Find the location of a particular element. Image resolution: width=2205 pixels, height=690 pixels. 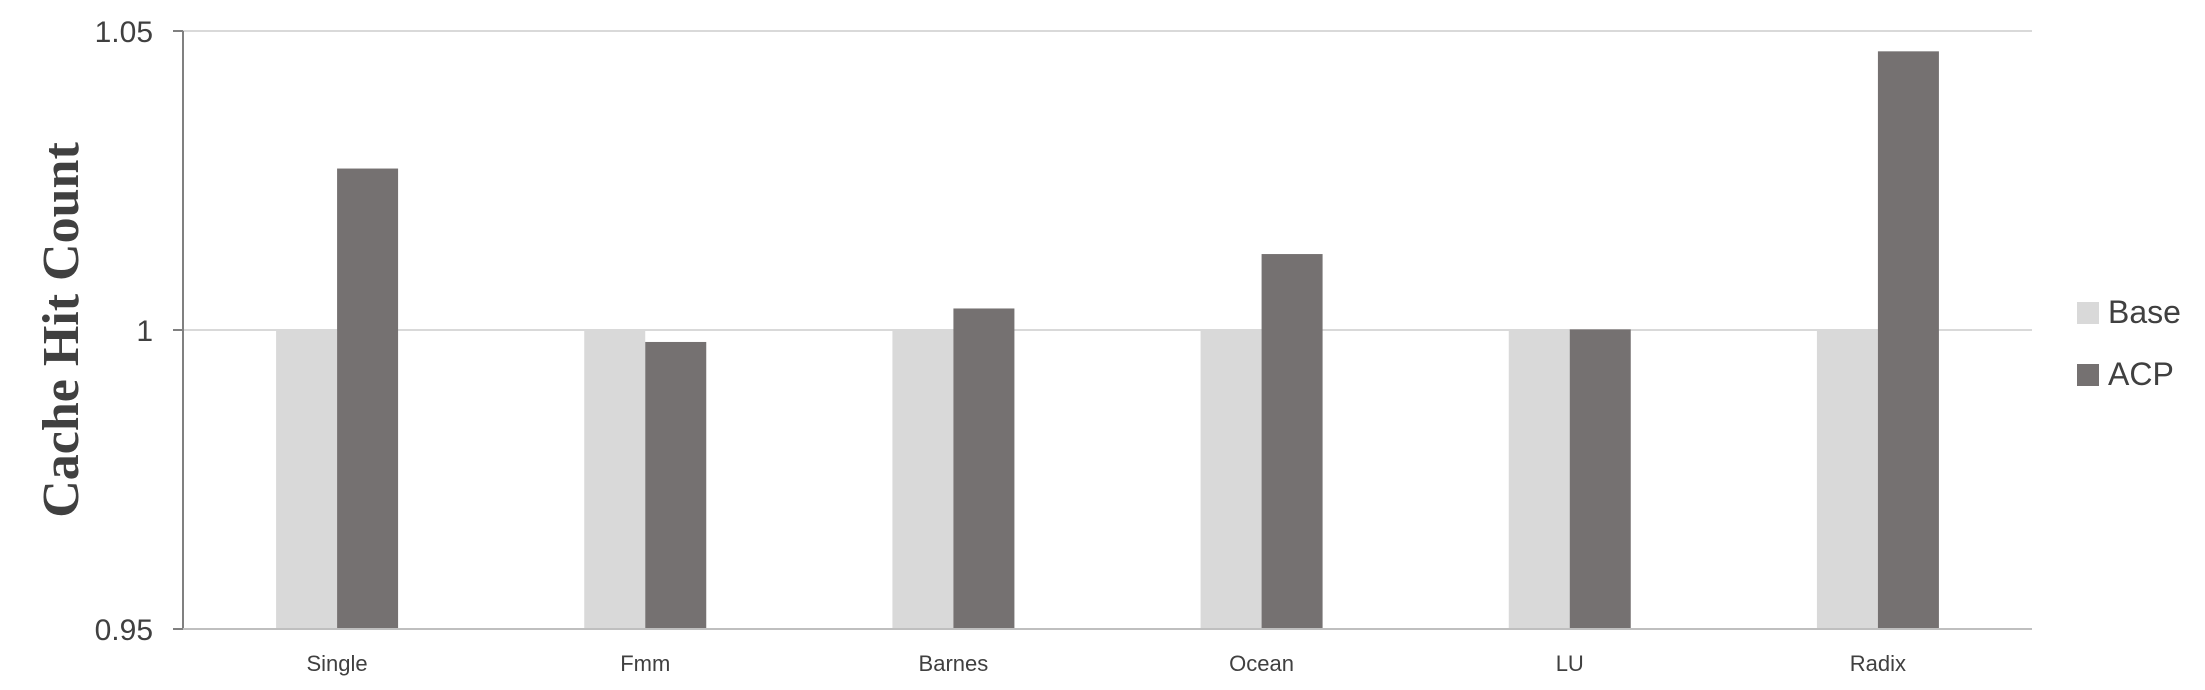

x-tick-label: Single is located at coordinates (337, 663).